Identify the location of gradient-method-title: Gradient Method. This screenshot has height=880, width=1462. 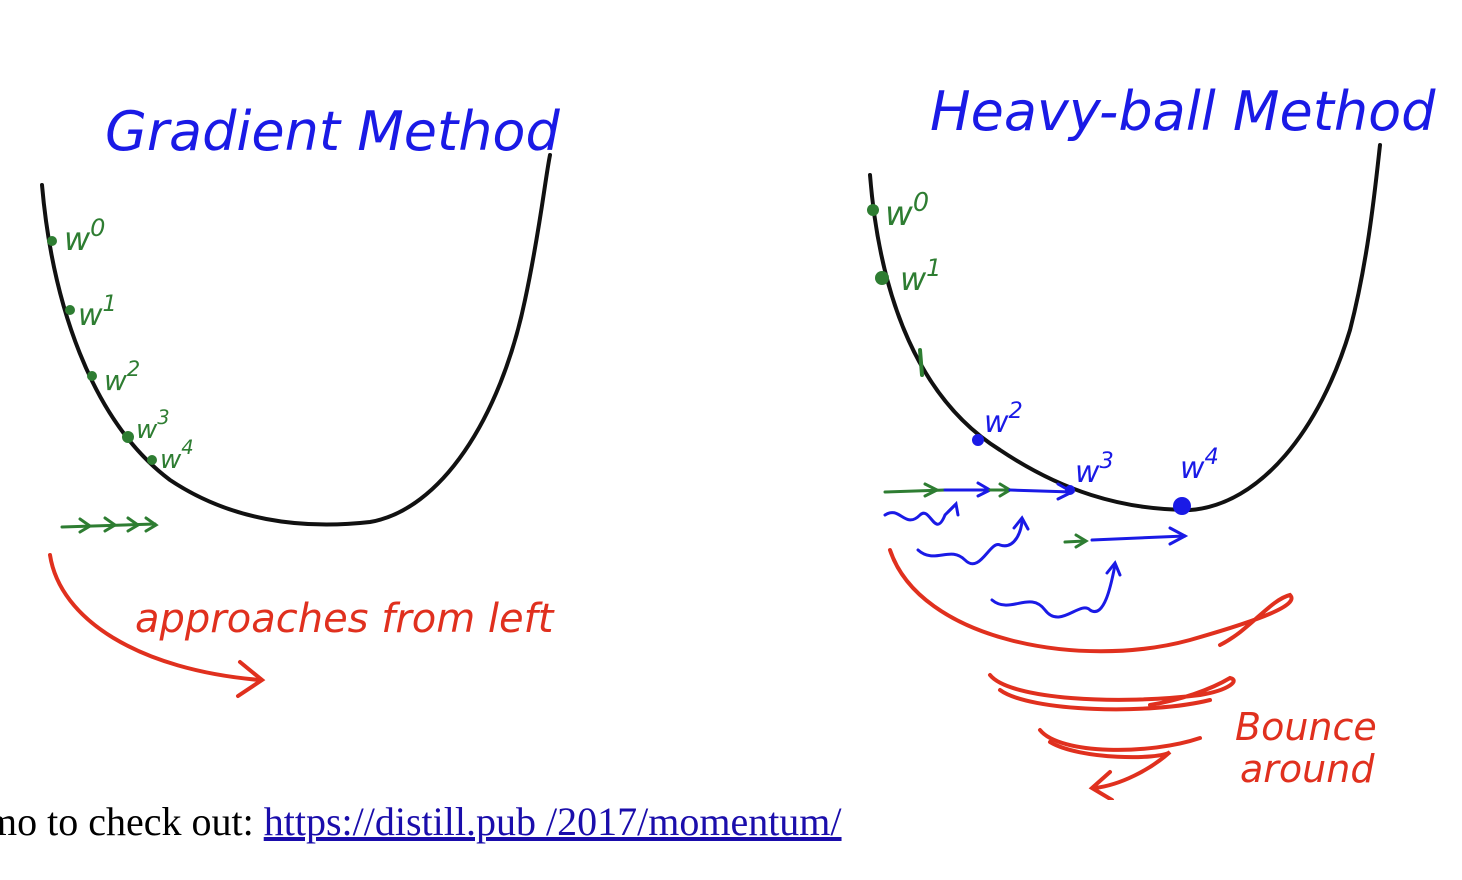
(332, 131).